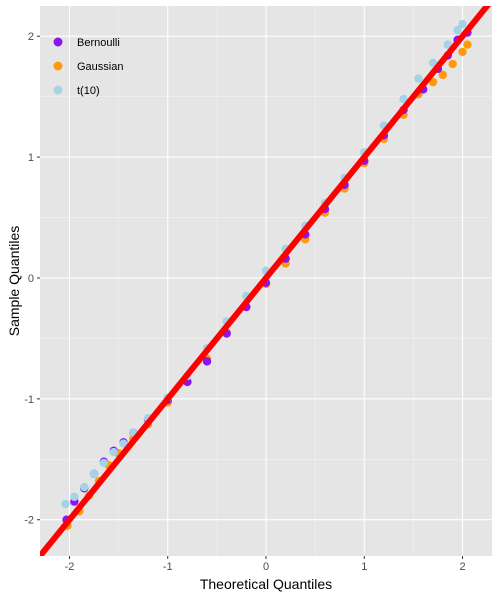  I want to click on legend: Bernoulli Gaussian t(10), so click(88, 67).